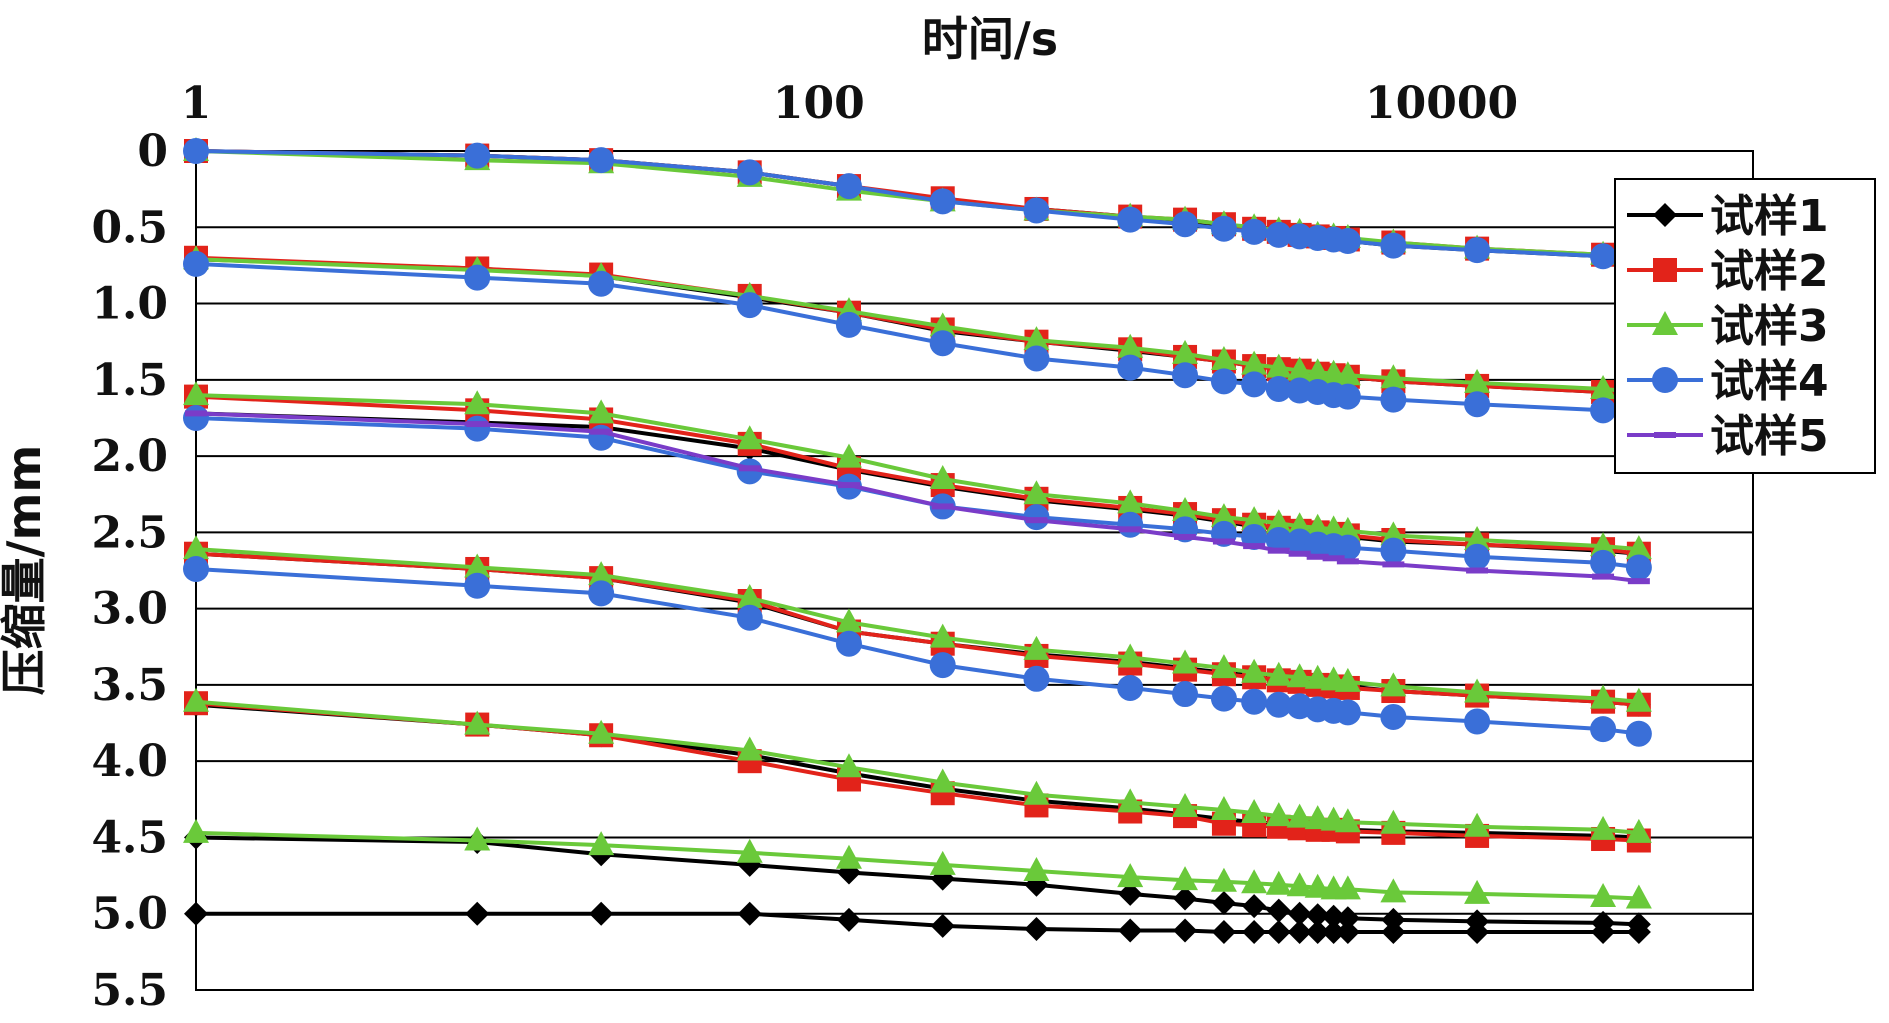 This screenshot has width=1889, height=1023. I want to click on y-tick-label: 5.5, so click(129, 990).